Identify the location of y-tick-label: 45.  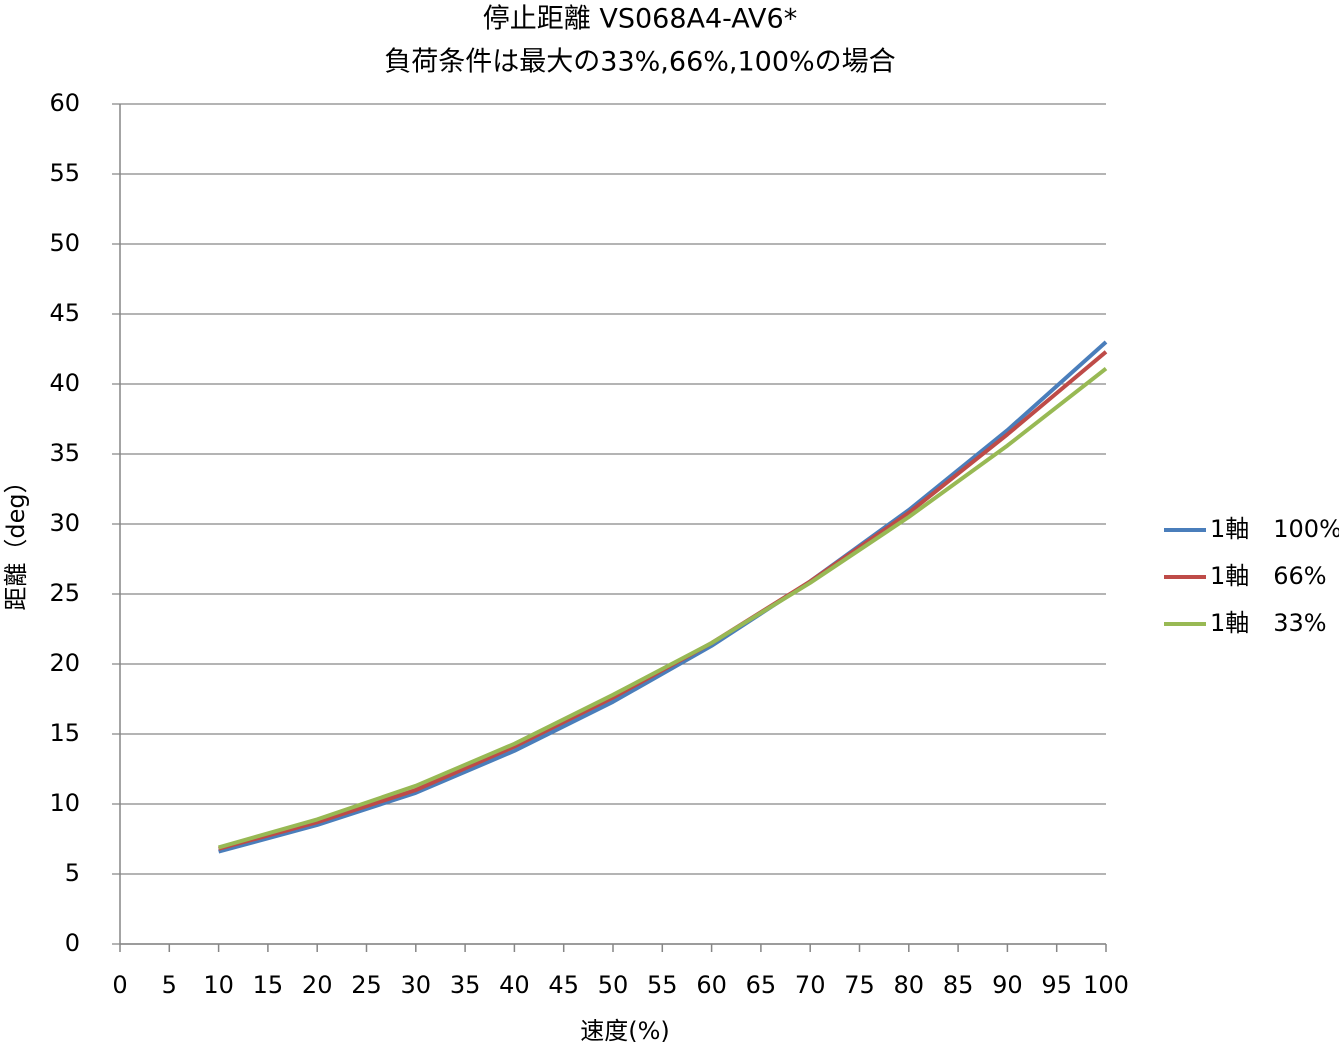
(64, 313).